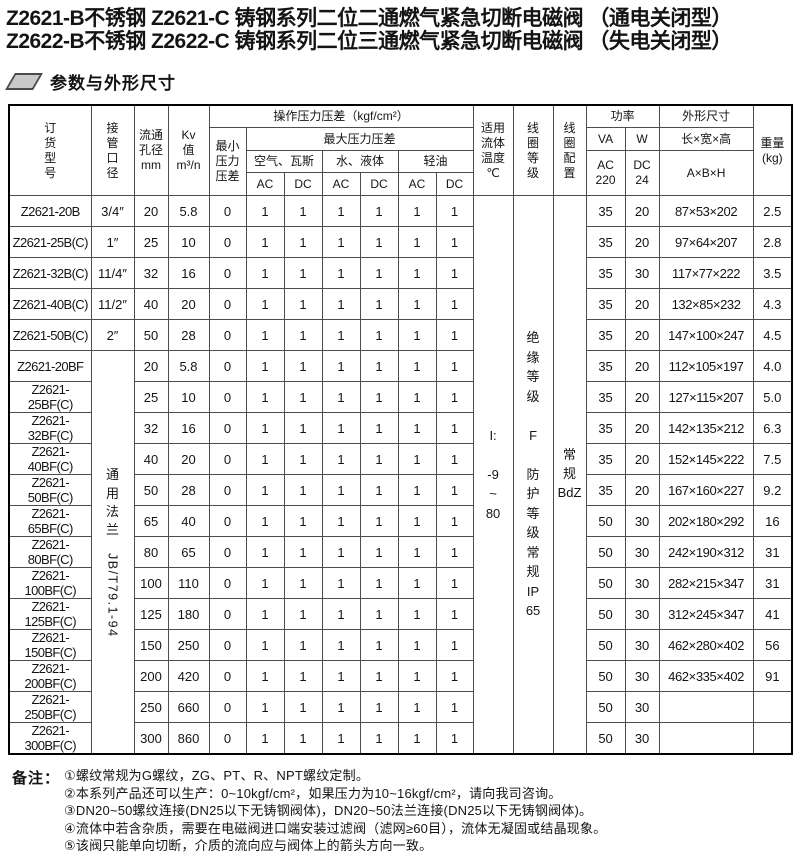 The image size is (800, 855). I want to click on dimensions-cell: 142×135×212, so click(706, 428).